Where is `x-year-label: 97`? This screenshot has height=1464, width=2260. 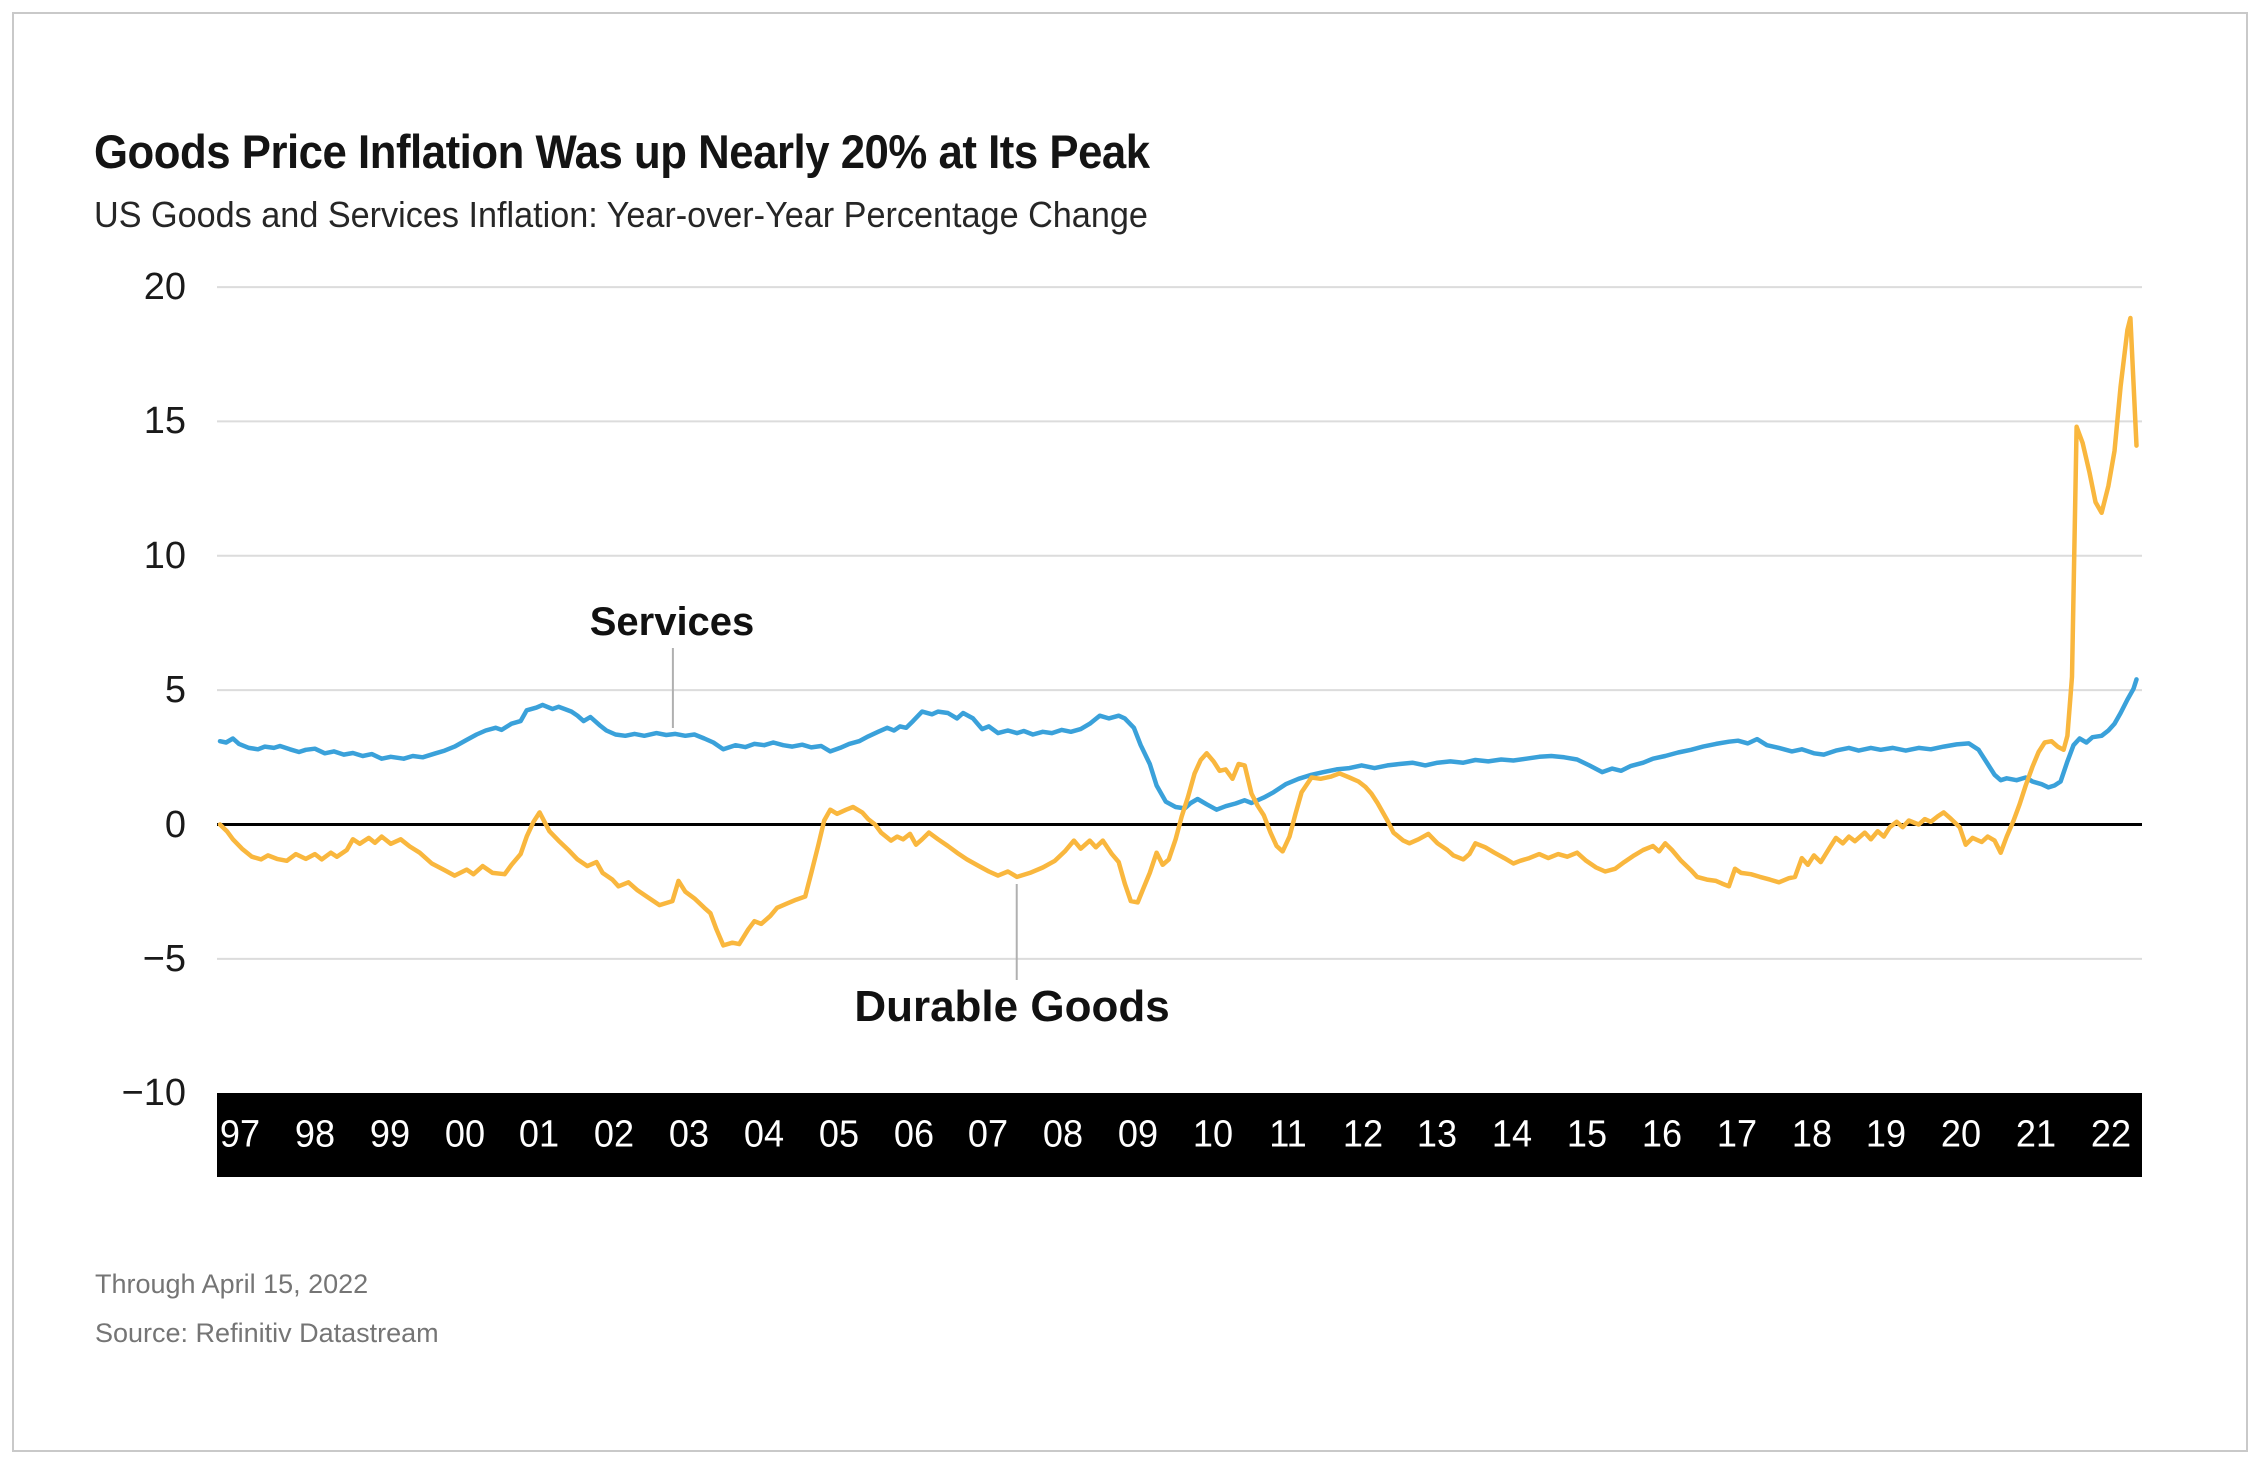
x-year-label: 97 is located at coordinates (240, 1134).